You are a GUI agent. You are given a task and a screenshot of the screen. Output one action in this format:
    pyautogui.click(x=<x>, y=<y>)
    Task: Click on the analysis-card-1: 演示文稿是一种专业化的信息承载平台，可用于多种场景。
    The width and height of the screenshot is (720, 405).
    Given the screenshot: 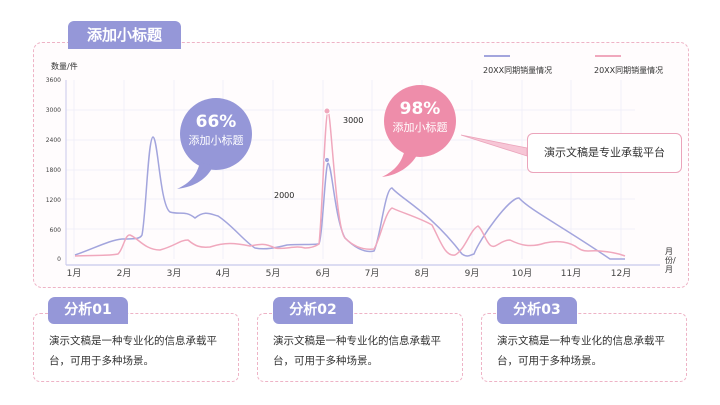 What is the action you would take?
    pyautogui.click(x=136, y=347)
    